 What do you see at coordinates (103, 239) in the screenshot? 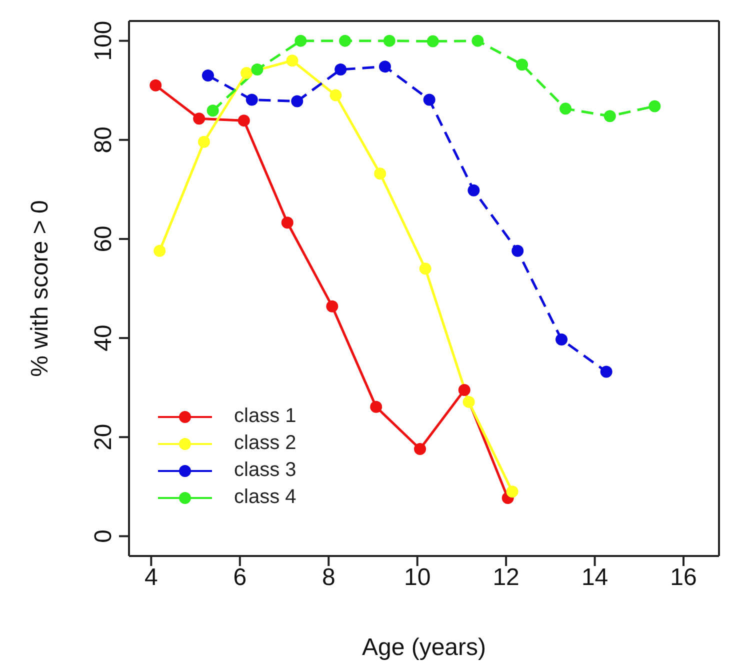
I see `y-tick-label: 60` at bounding box center [103, 239].